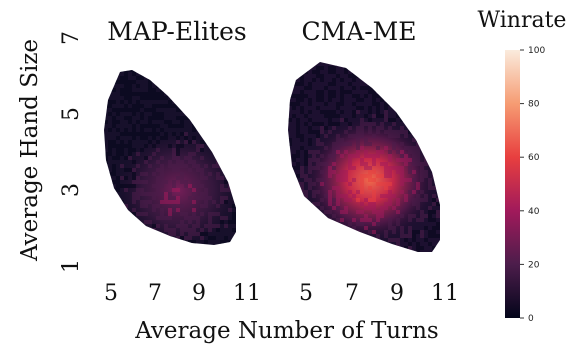 The image size is (575, 345). Describe the element at coordinates (534, 212) in the screenshot. I see `colorbar-tick-label-40: 40` at that location.